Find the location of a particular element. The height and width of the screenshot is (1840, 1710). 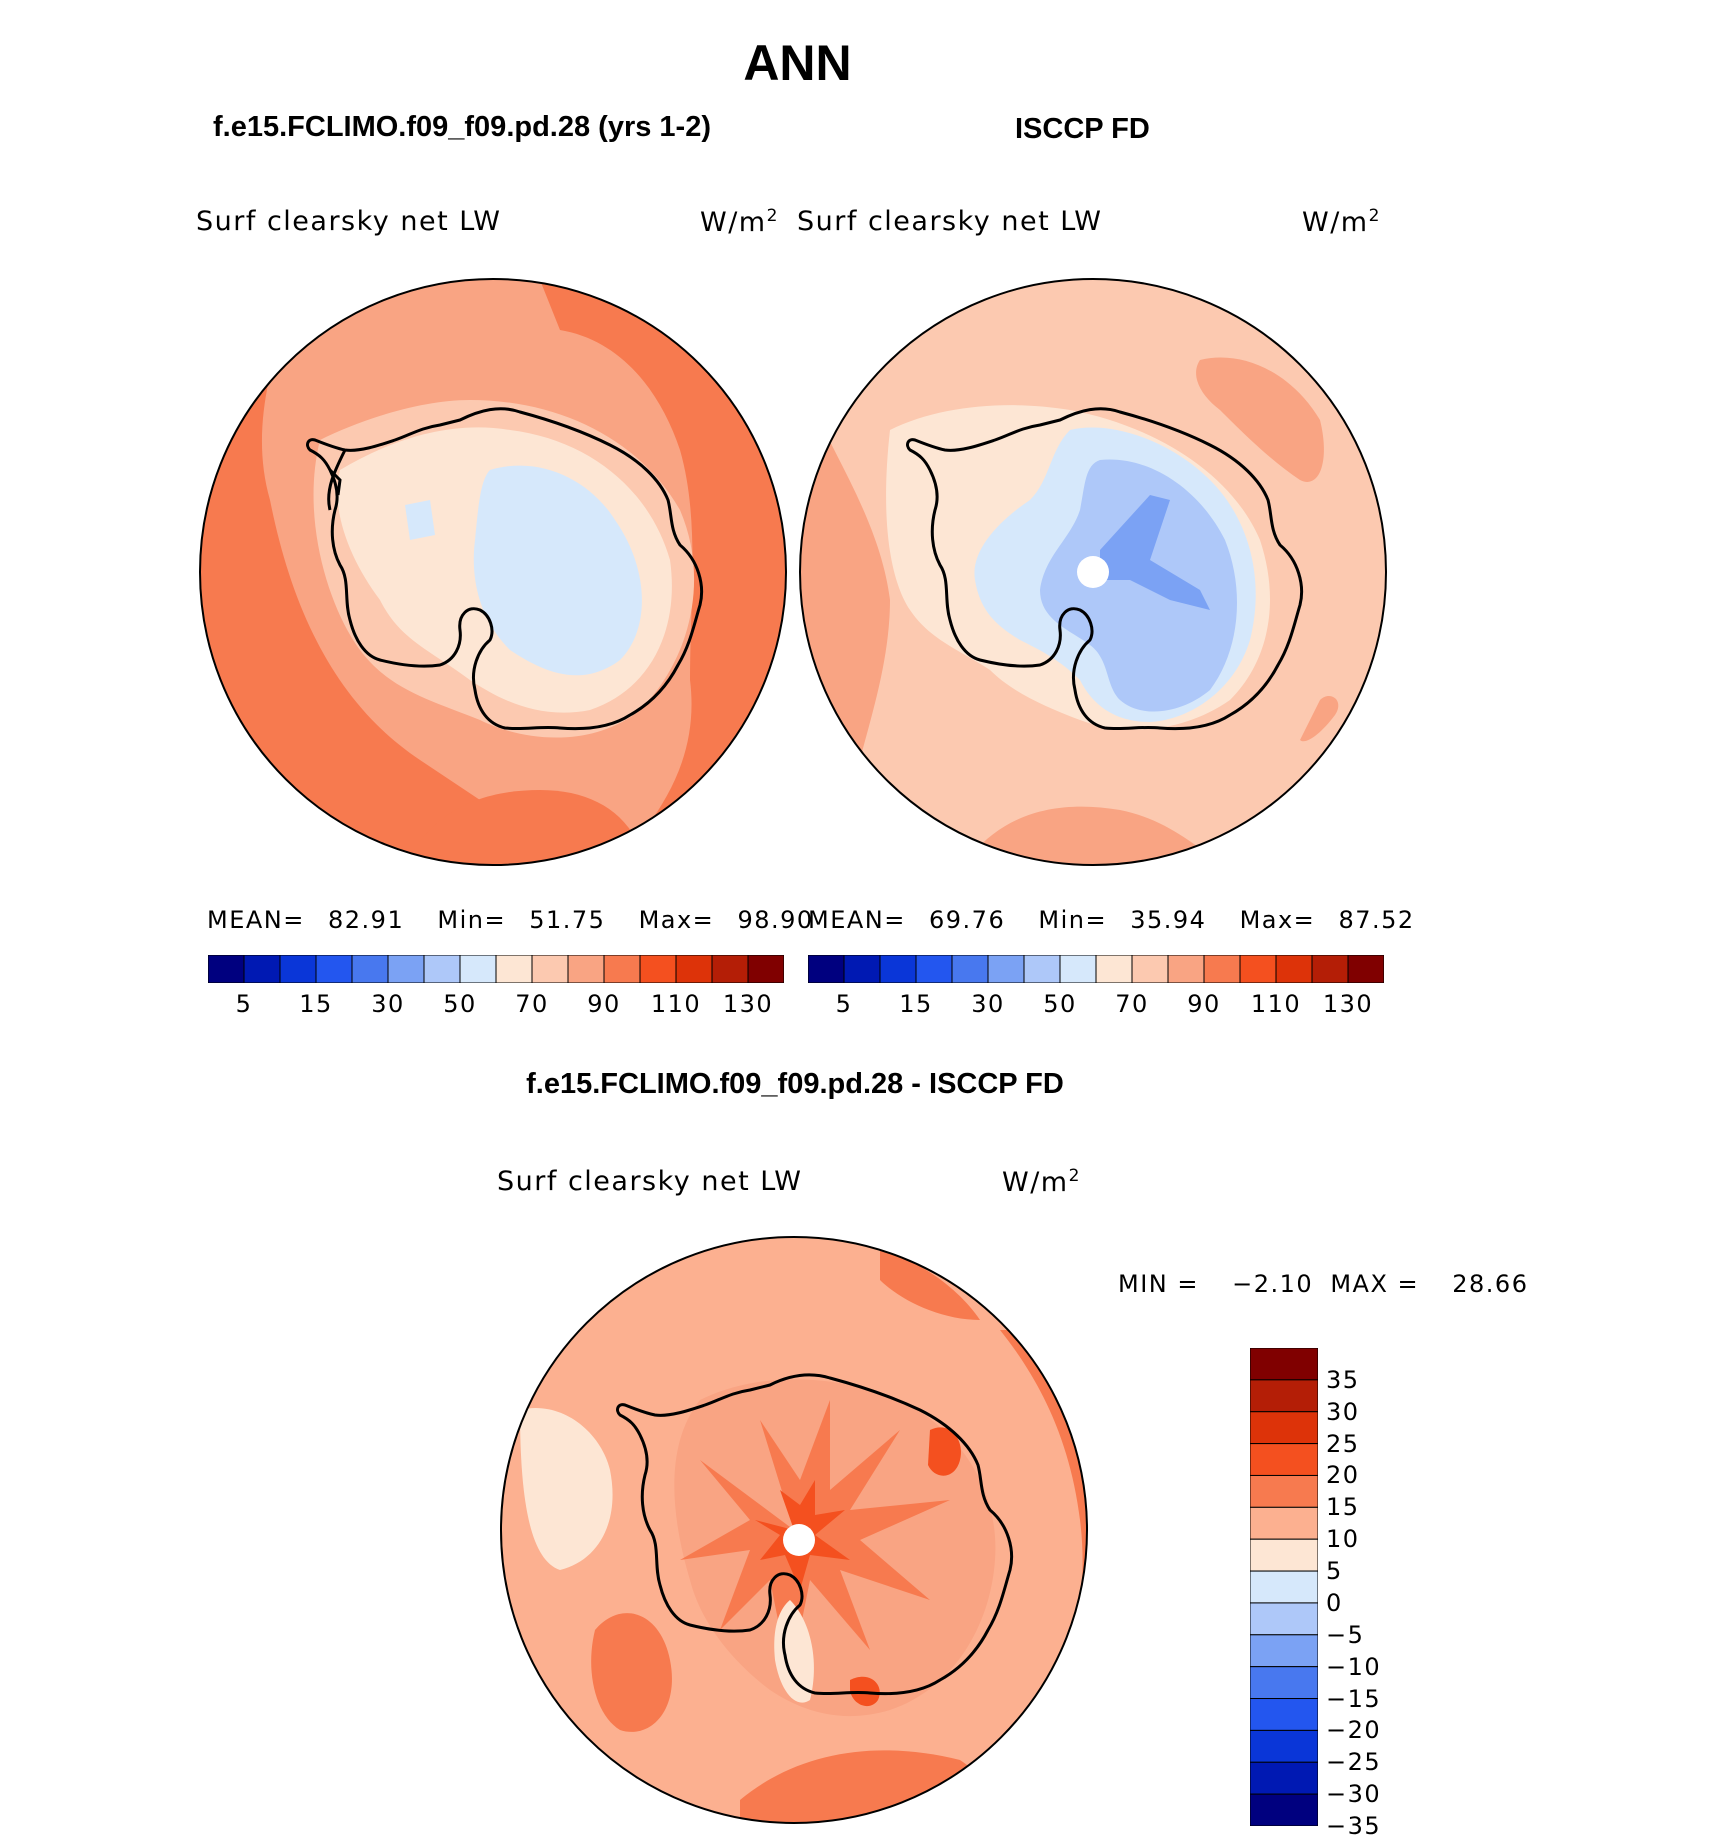

model-map is located at coordinates (493, 572).